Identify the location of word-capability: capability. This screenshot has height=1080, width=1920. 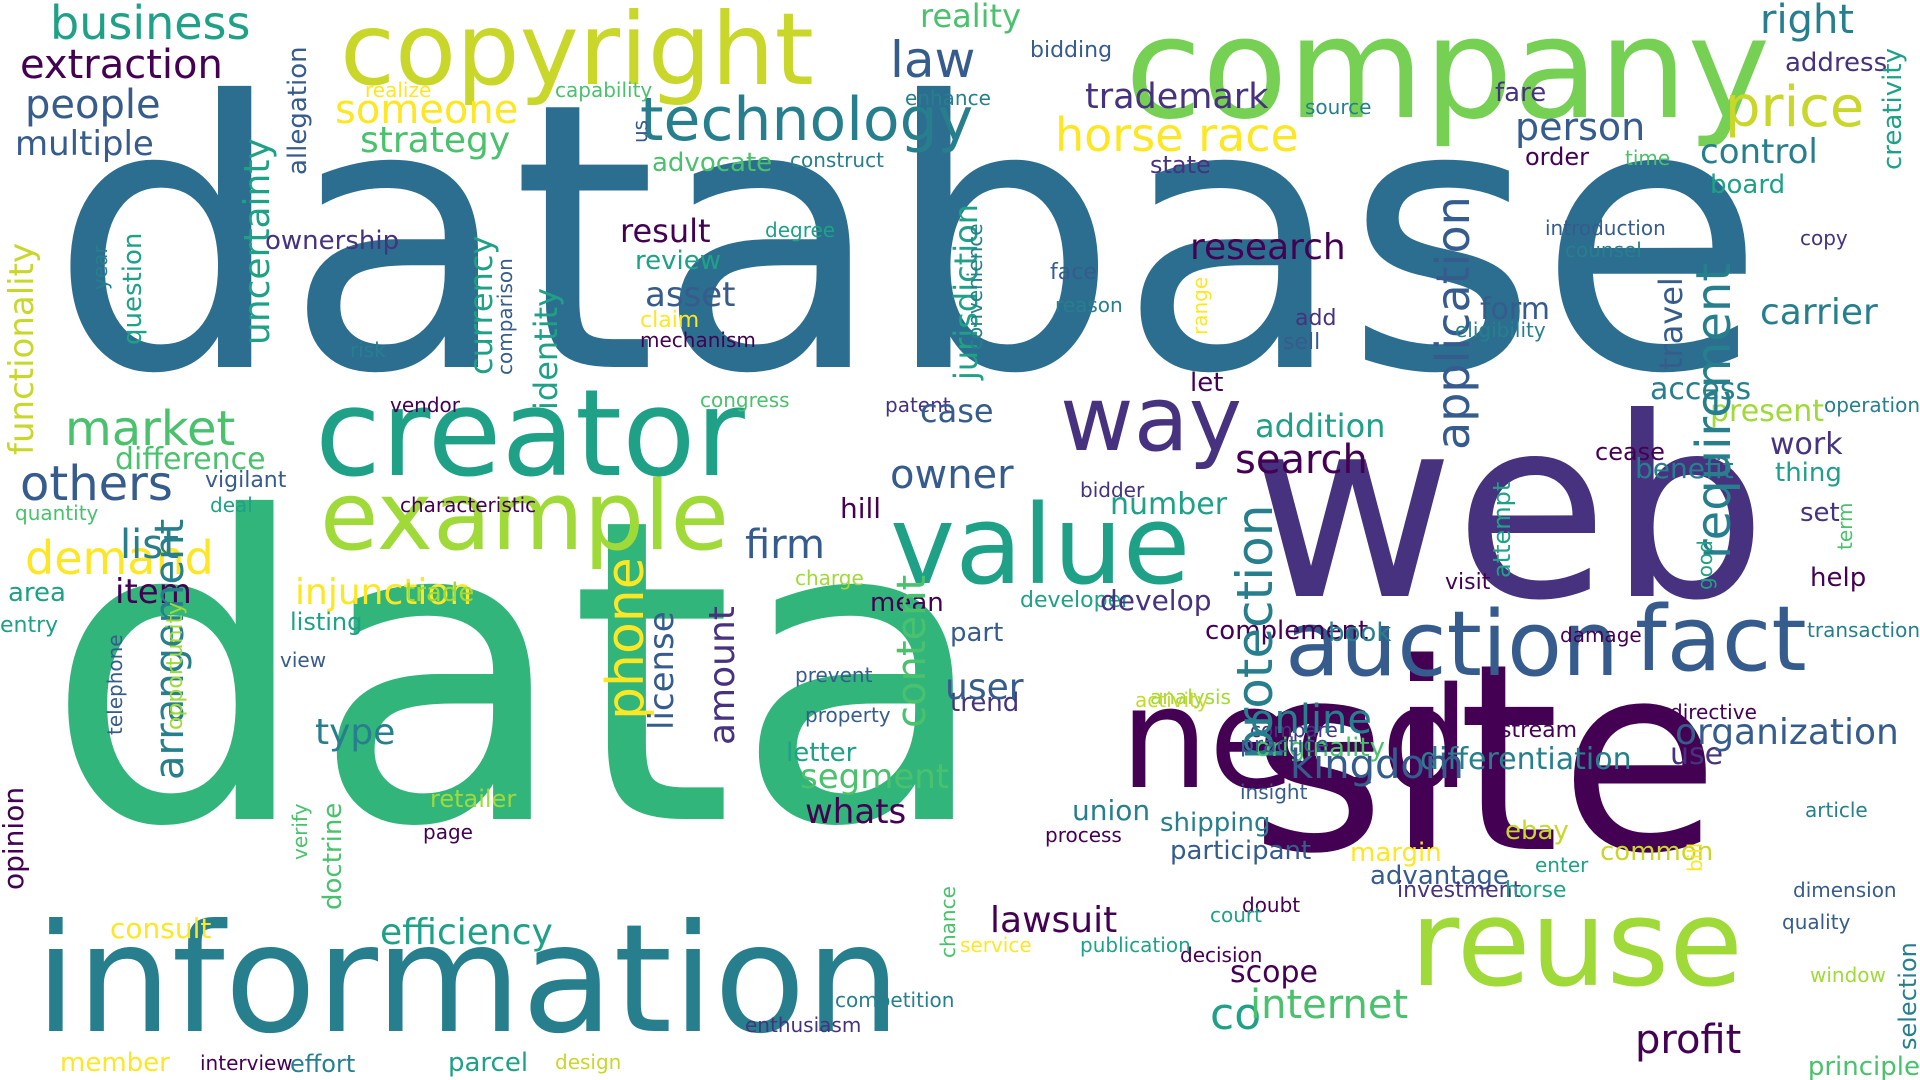
(604, 90).